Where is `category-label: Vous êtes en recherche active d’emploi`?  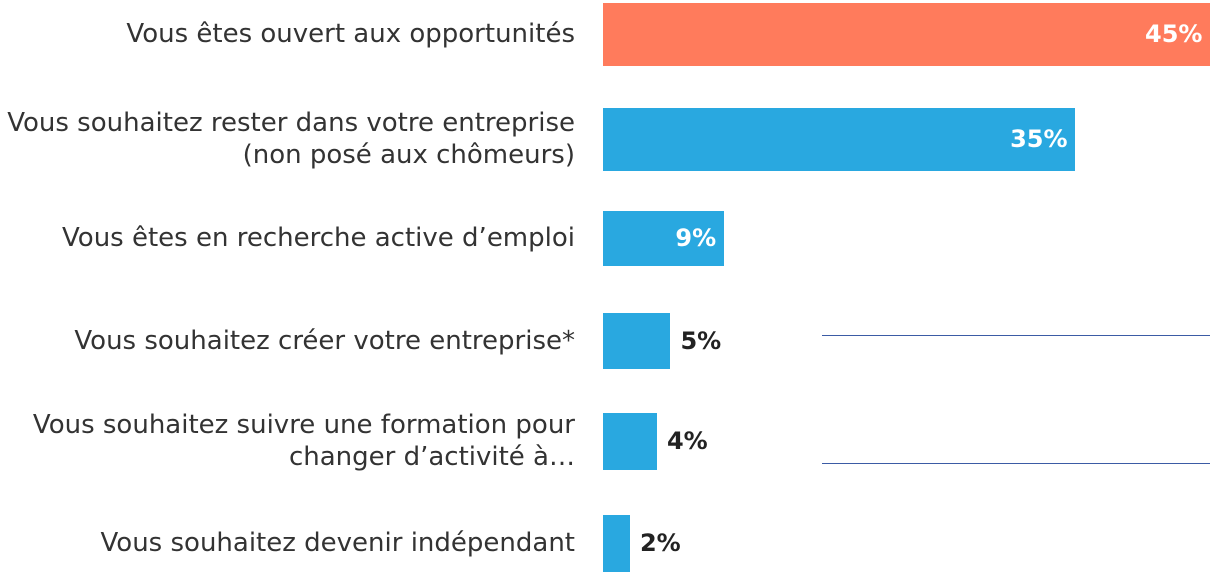
category-label: Vous êtes en recherche active d’emploi is located at coordinates (318, 238).